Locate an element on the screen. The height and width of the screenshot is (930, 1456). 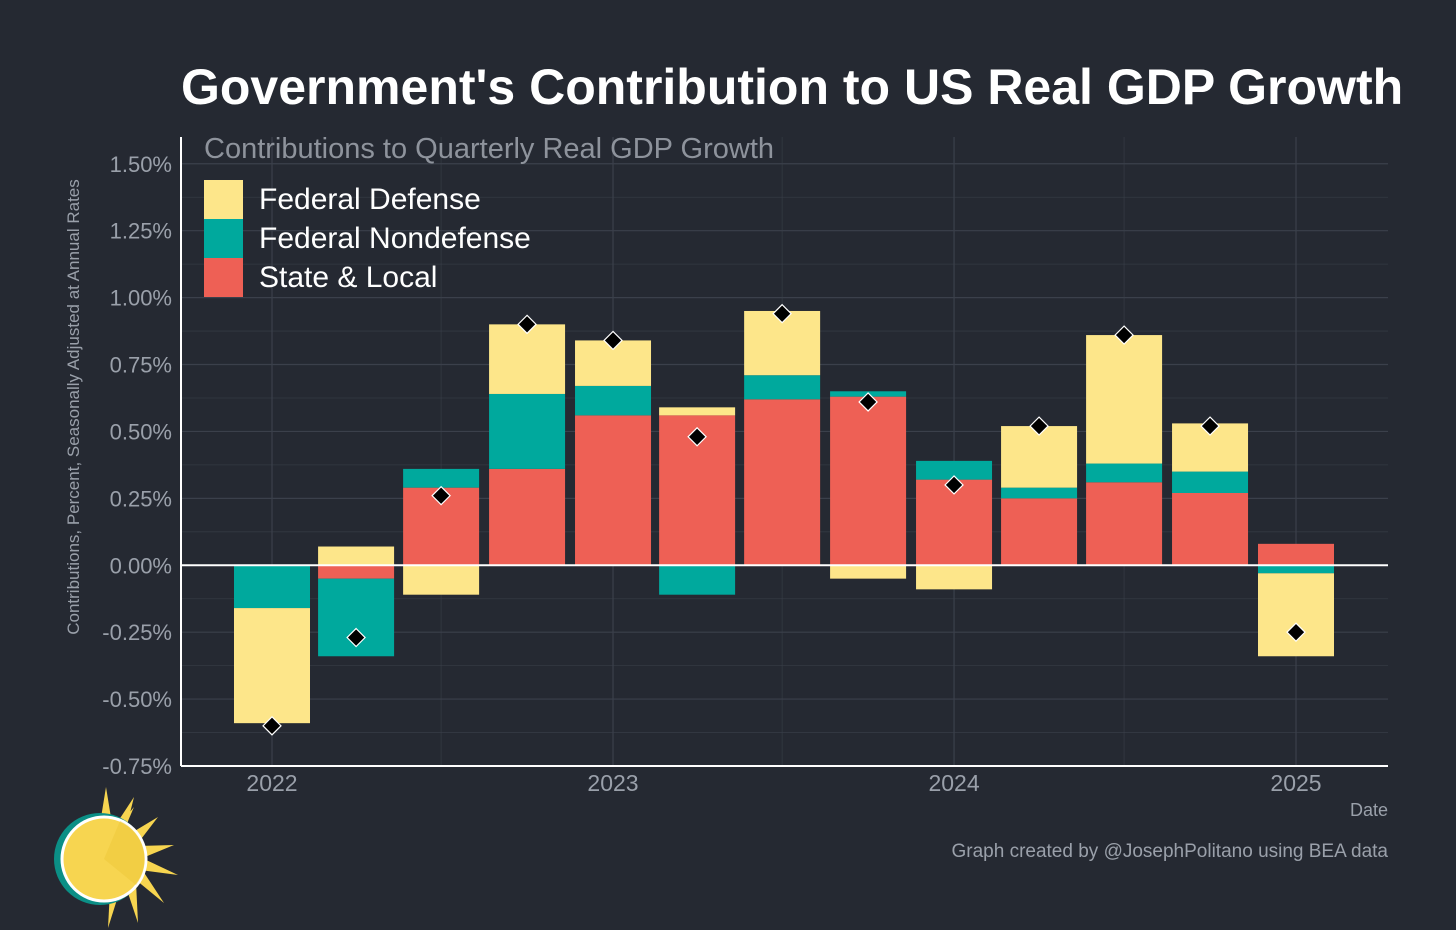
y-tick-label: 1.25% is located at coordinates (141, 231).